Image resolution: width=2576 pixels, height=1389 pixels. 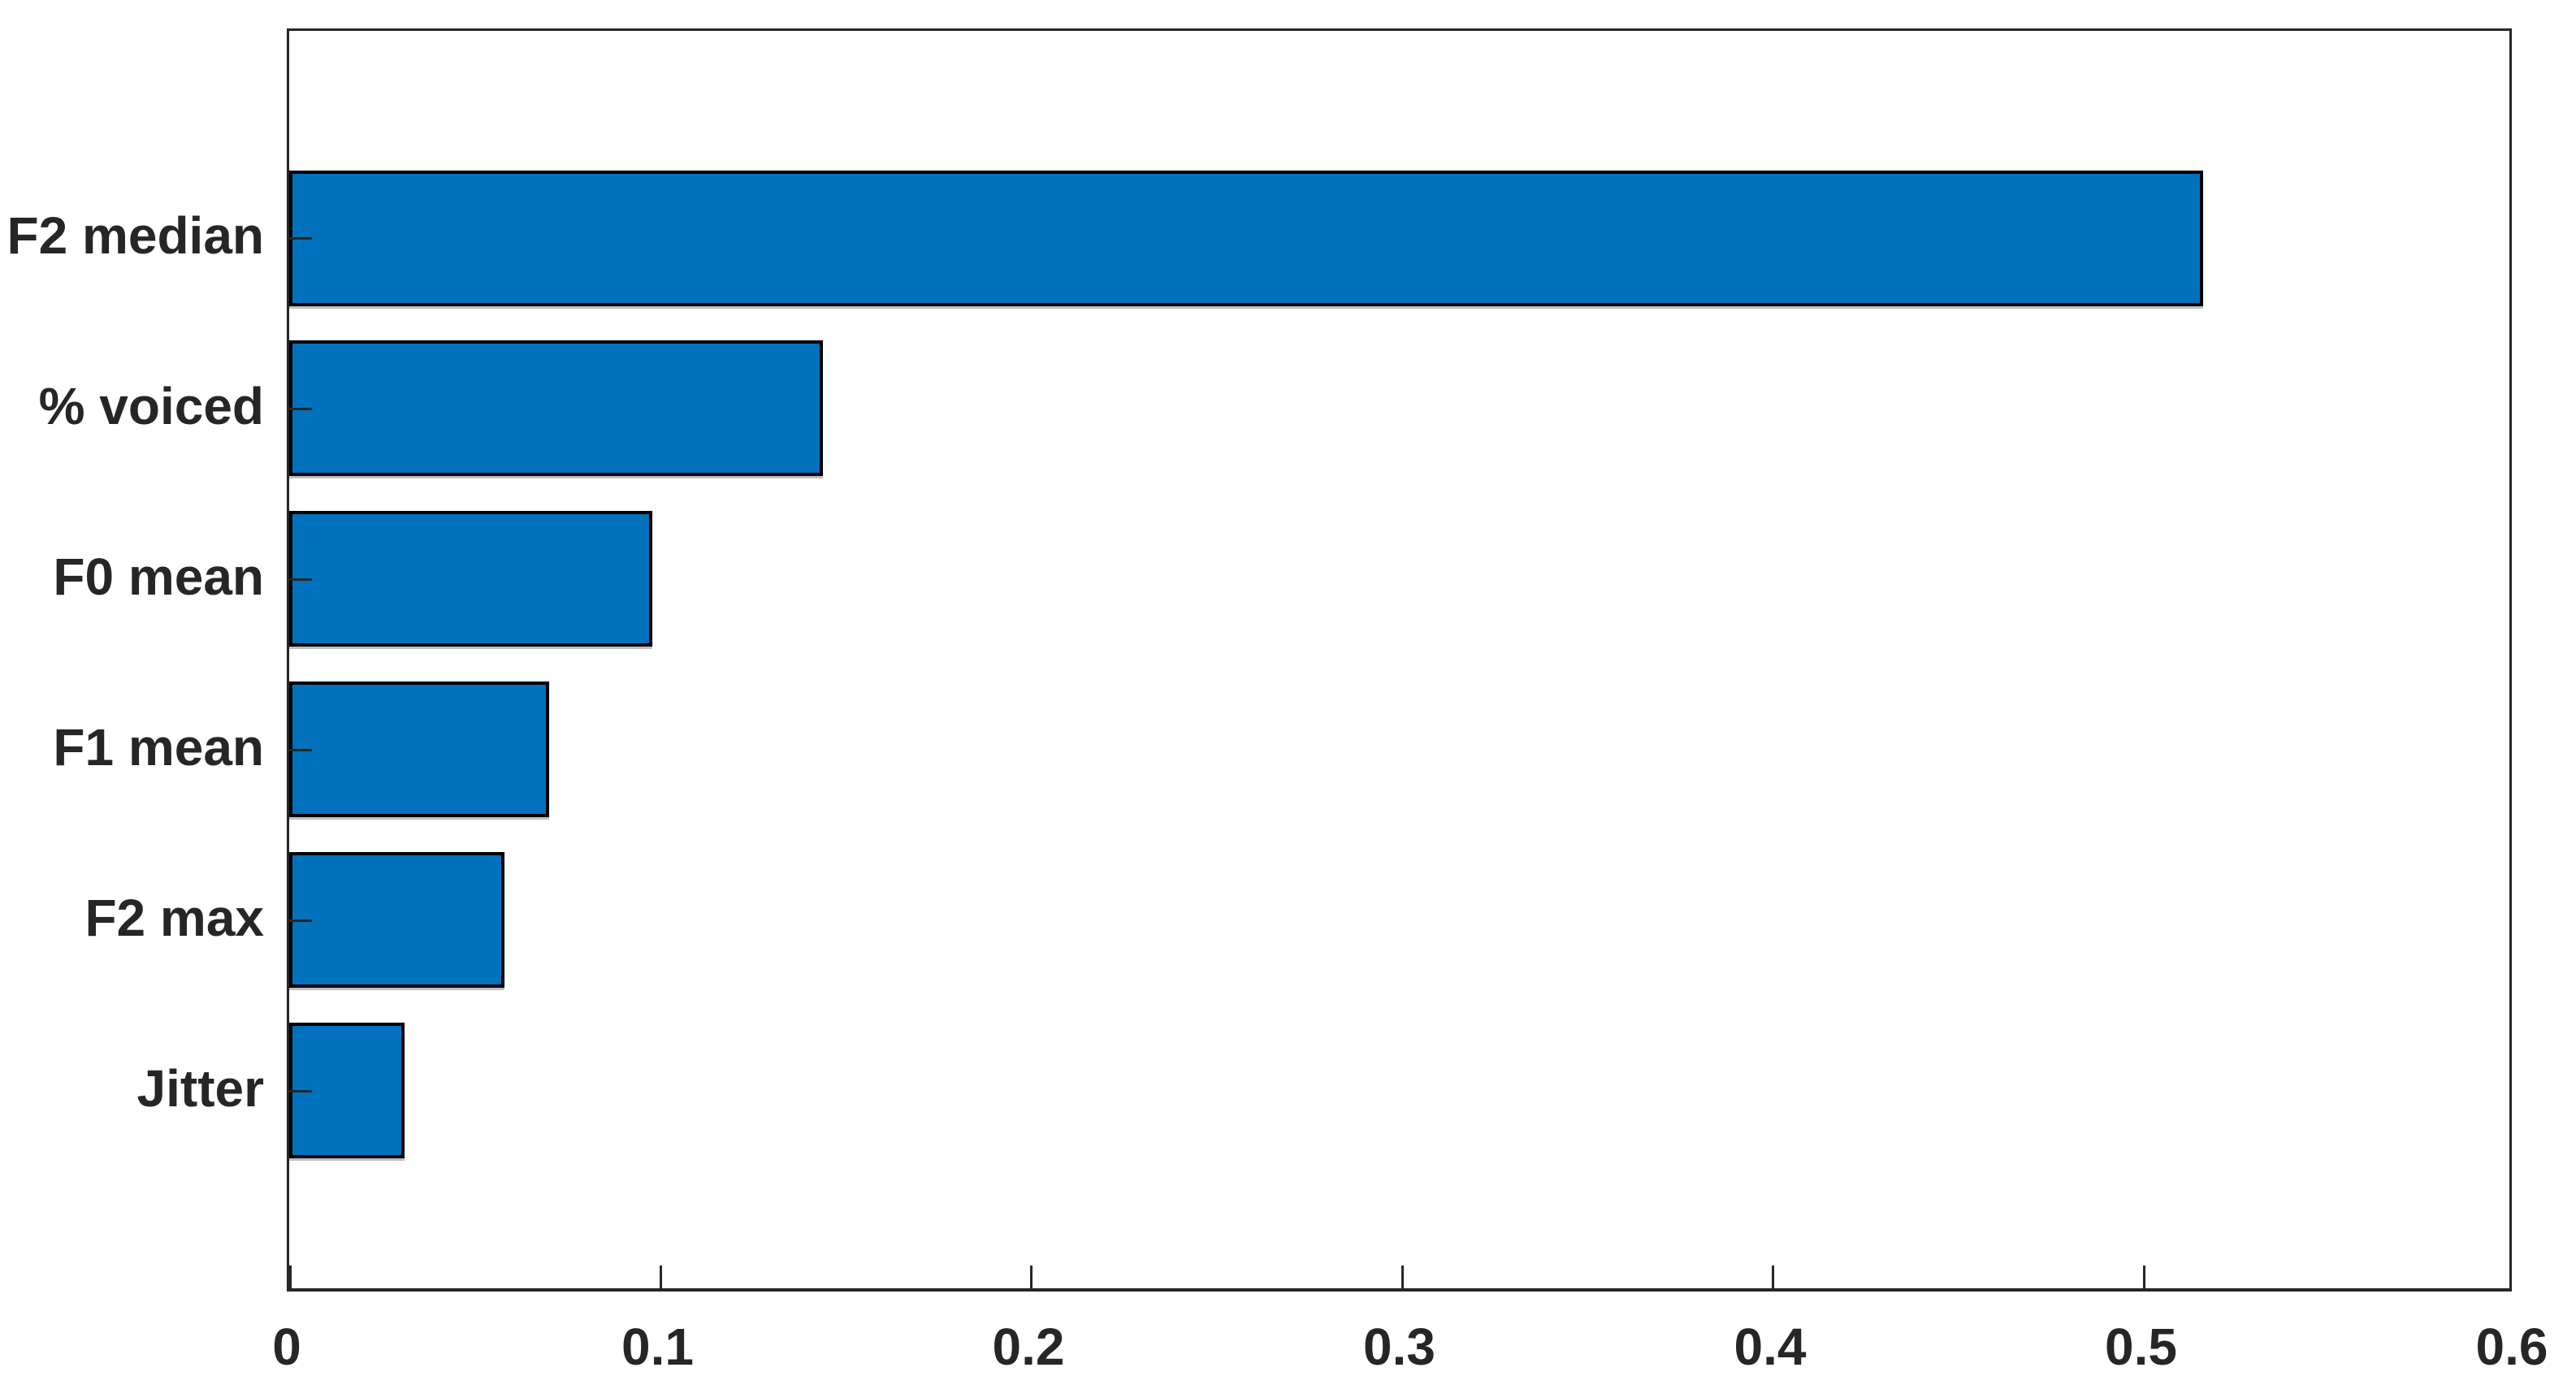 I want to click on x-tick-label: 0.6, so click(x=2511, y=1347).